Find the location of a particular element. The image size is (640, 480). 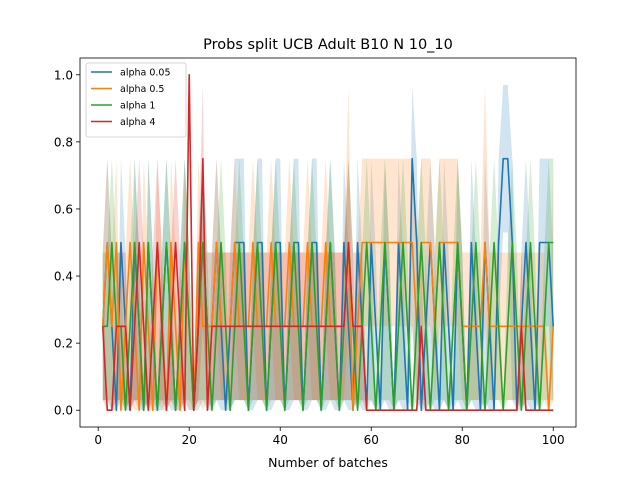

y-tick-label: 1.0 is located at coordinates (63, 75).